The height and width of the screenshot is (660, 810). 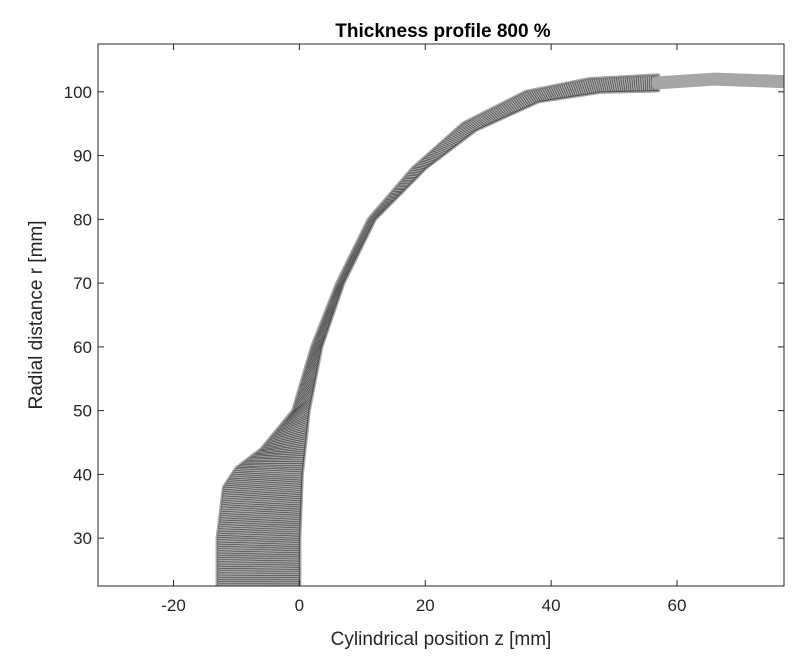 I want to click on x-axis-label: Cylindrical position z [mm], so click(x=441, y=639).